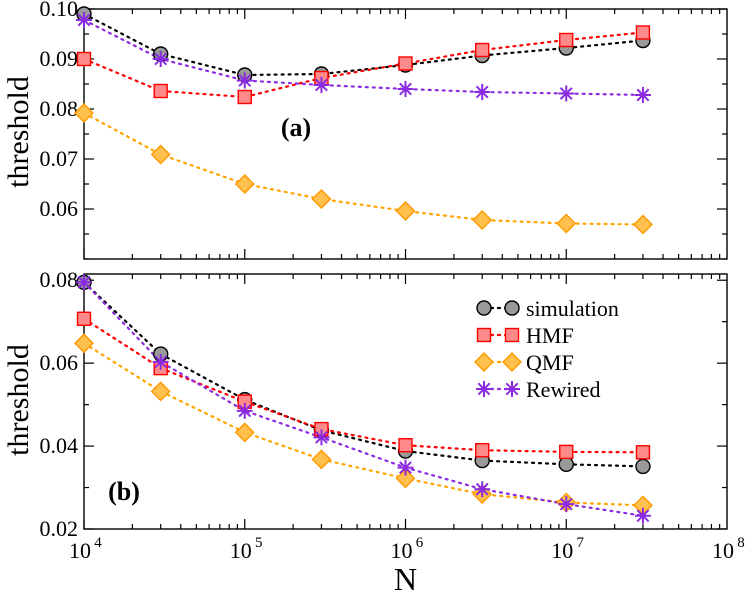  What do you see at coordinates (405, 578) in the screenshot?
I see `x-axis-label: N` at bounding box center [405, 578].